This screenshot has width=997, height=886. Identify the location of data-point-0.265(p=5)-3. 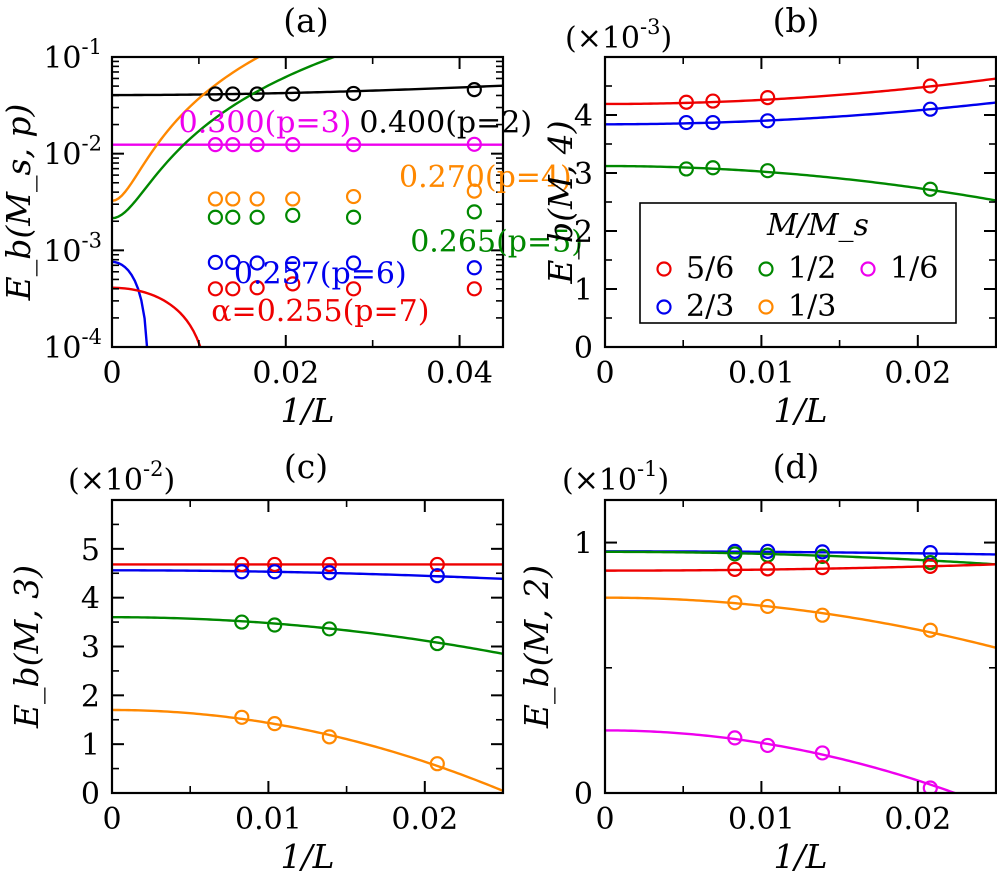
(293, 215).